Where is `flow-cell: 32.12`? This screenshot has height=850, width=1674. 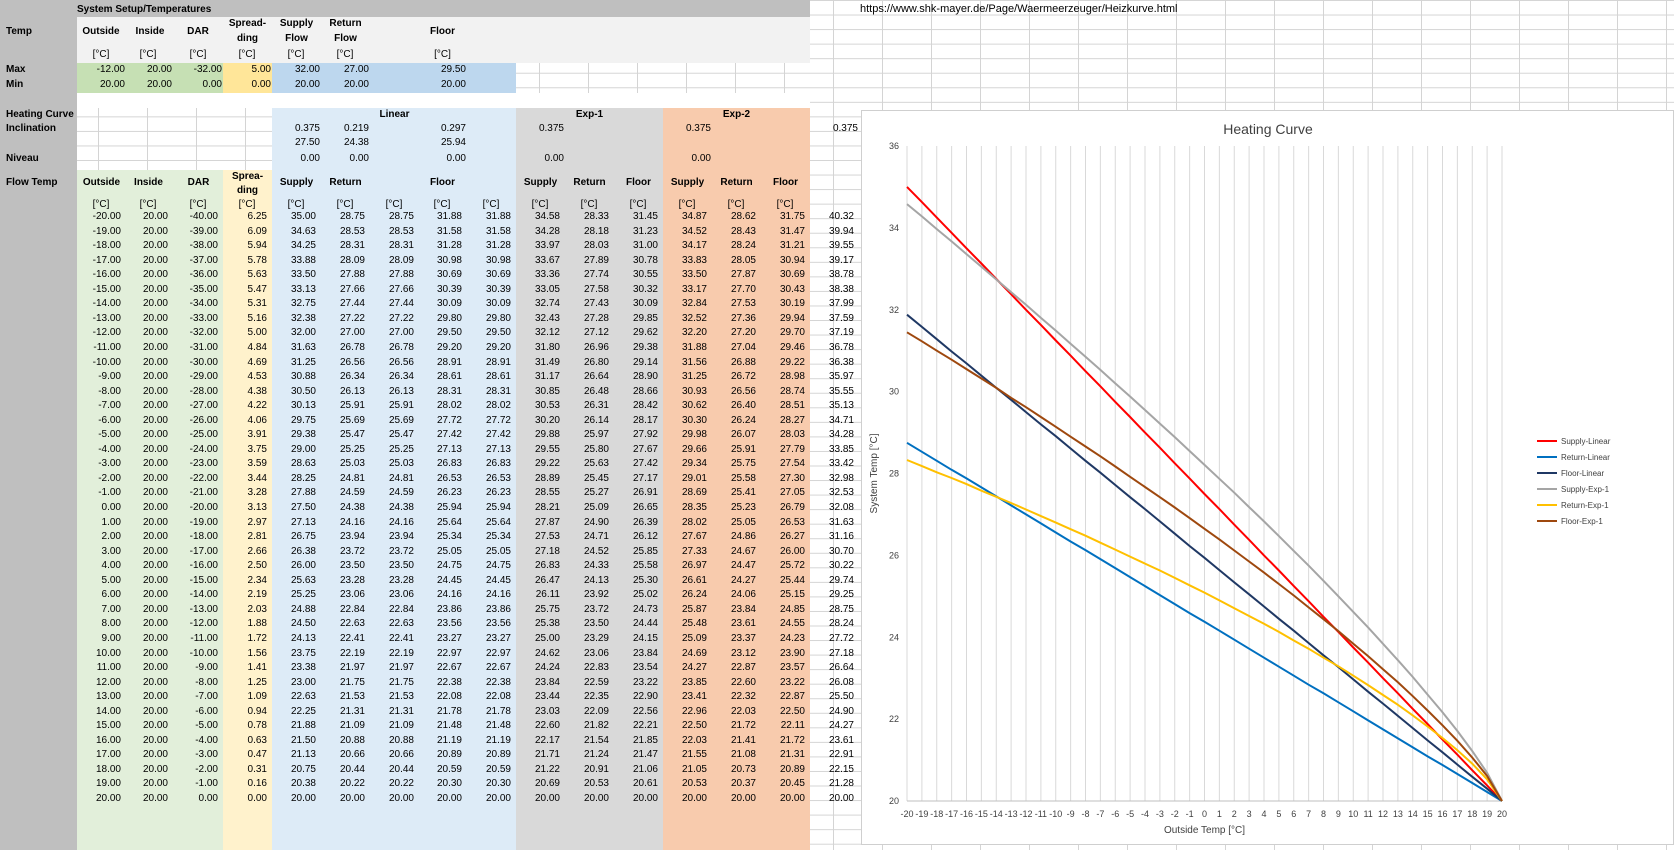
flow-cell: 32.12 is located at coordinates (547, 333).